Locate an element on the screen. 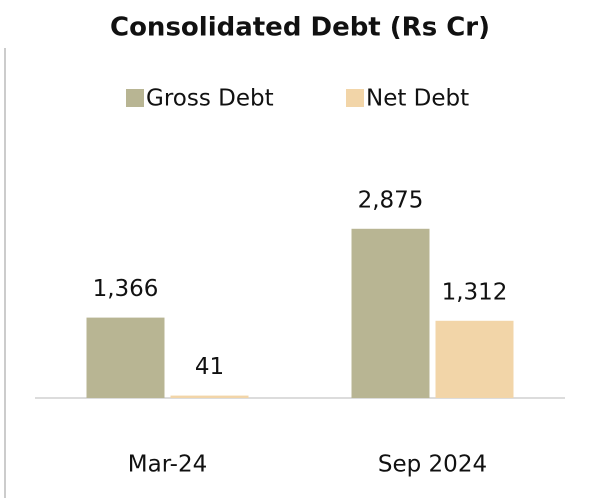 The image size is (590, 498). chart-title: Consolidated Debt (Rs Cr) is located at coordinates (300, 28).